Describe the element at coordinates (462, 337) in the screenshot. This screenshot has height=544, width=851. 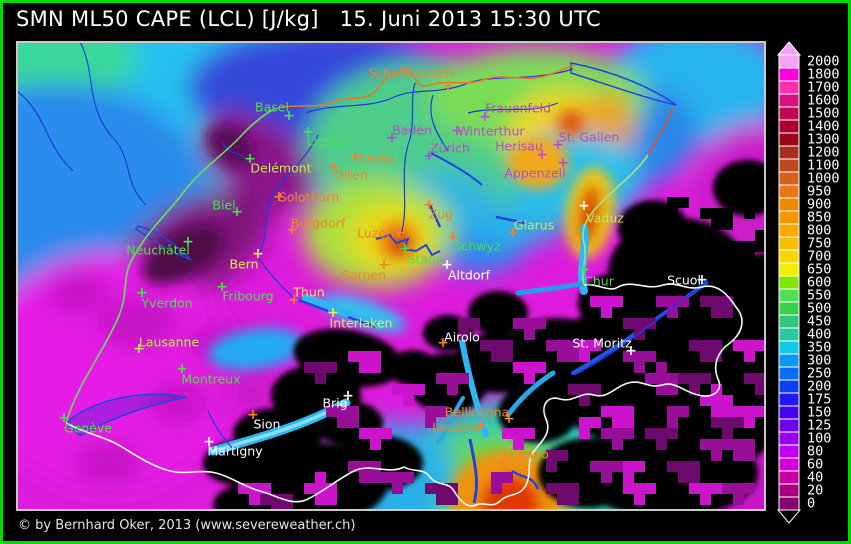
I see `city-label: Airolo` at that location.